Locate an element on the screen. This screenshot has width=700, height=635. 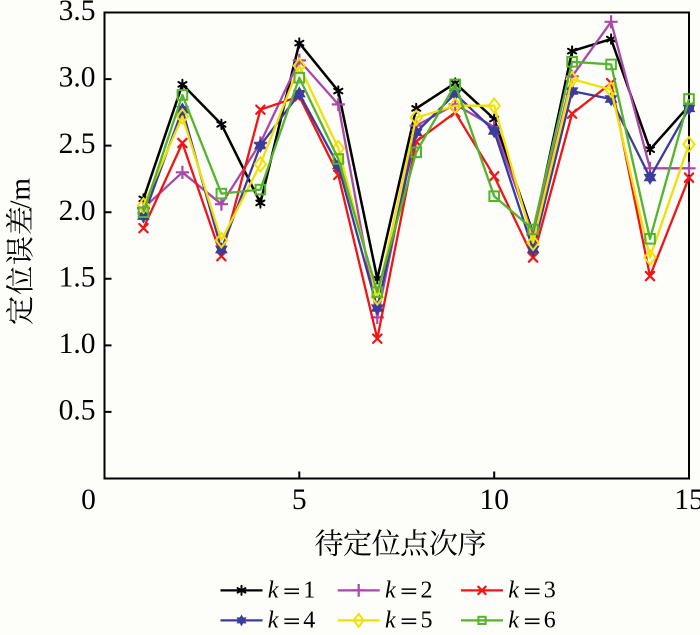
svg-text: 0.5 is located at coordinates (77, 411).